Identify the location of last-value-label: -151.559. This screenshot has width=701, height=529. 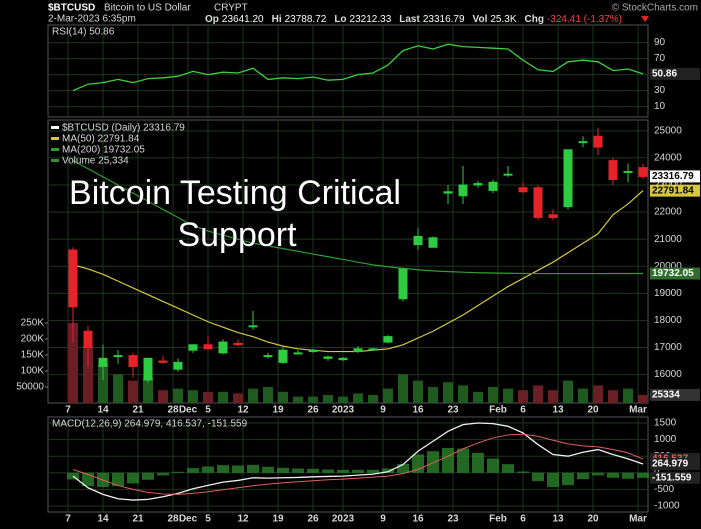
(672, 477).